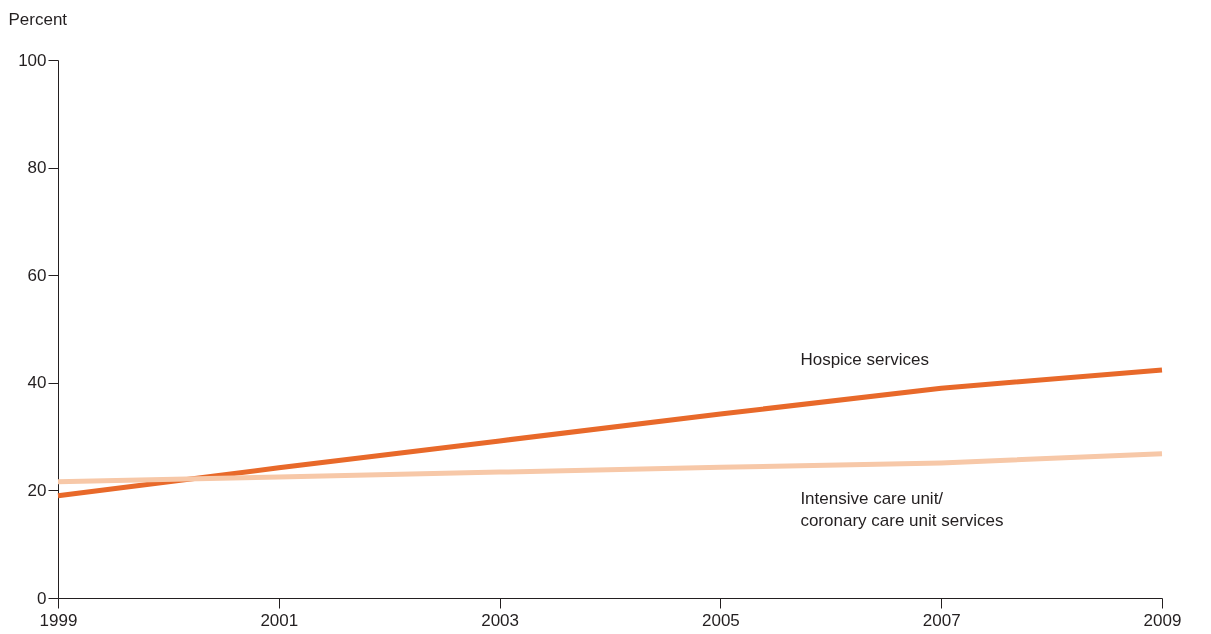  Describe the element at coordinates (38, 19) in the screenshot. I see `y-axis-title: Percent` at that location.